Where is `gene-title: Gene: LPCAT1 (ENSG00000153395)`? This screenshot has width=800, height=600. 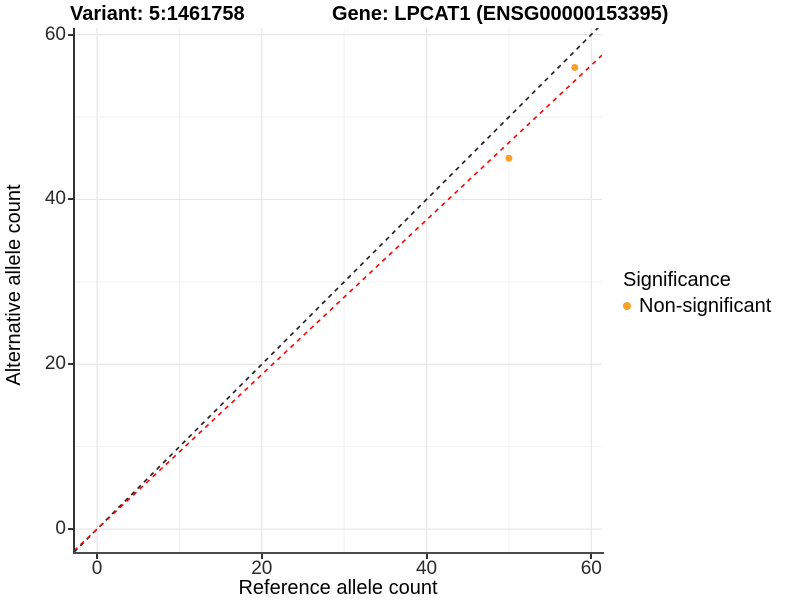 gene-title: Gene: LPCAT1 (ENSG00000153395) is located at coordinates (500, 14).